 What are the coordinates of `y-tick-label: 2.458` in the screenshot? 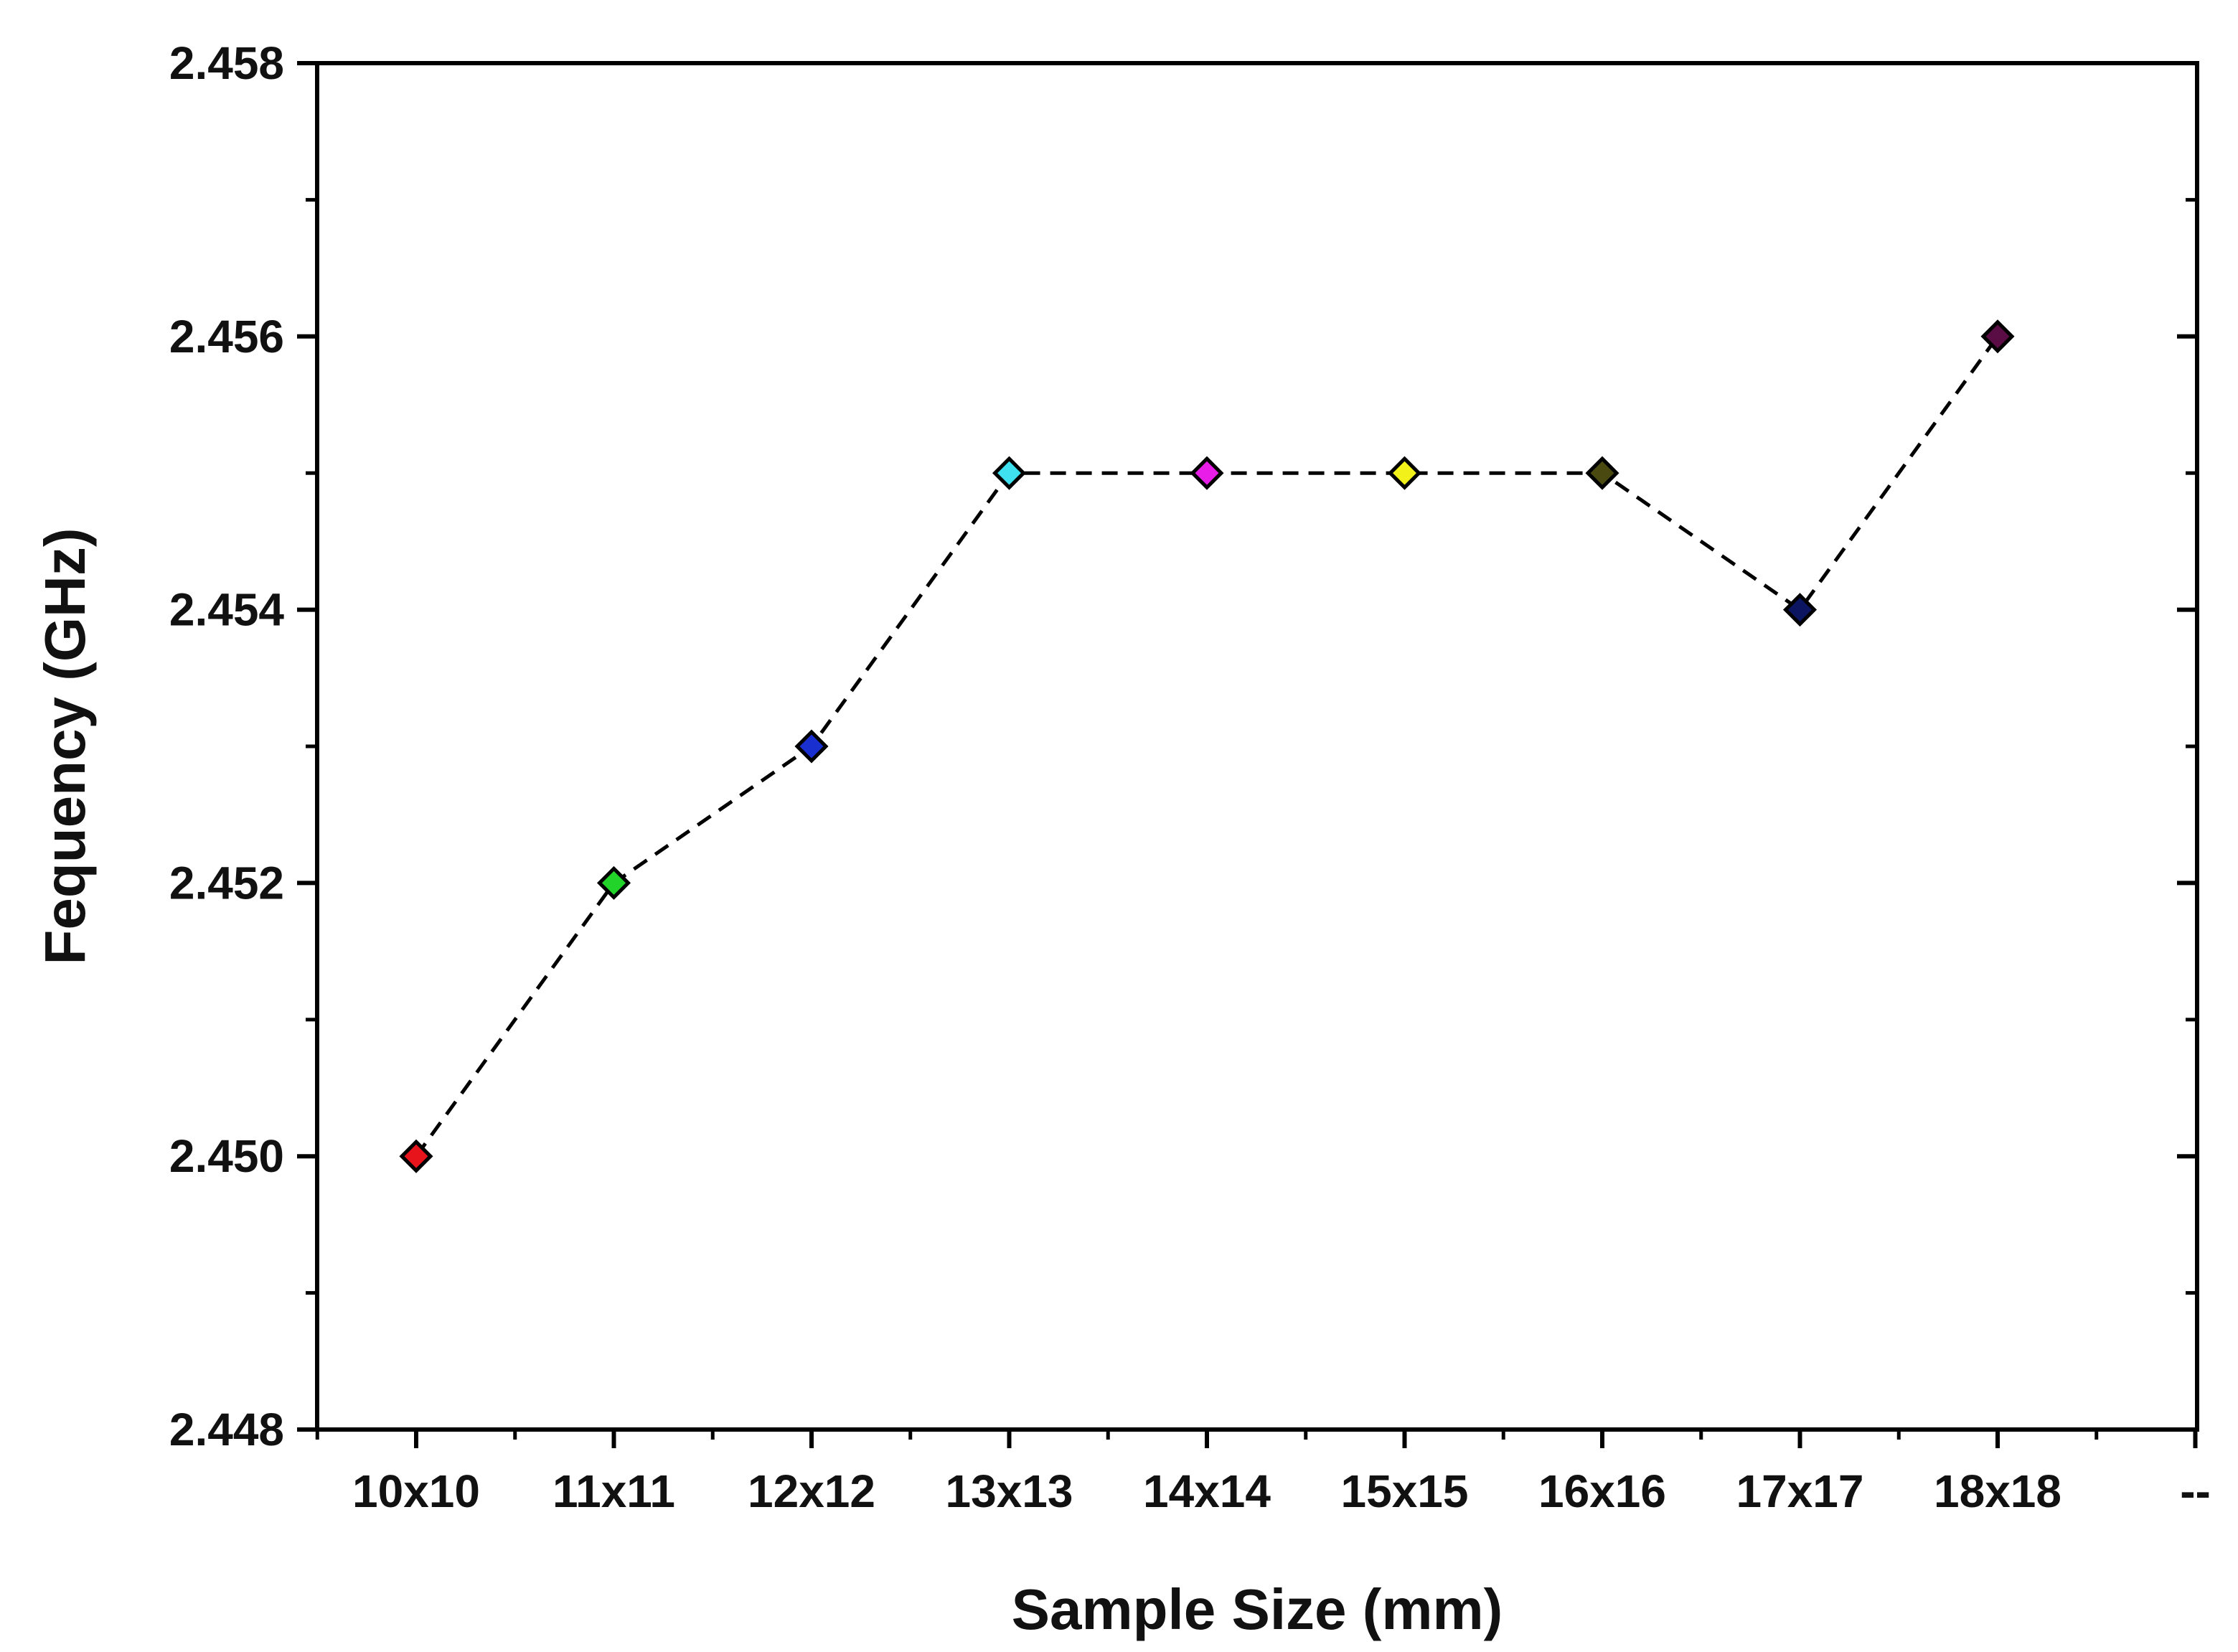 It's located at (226, 63).